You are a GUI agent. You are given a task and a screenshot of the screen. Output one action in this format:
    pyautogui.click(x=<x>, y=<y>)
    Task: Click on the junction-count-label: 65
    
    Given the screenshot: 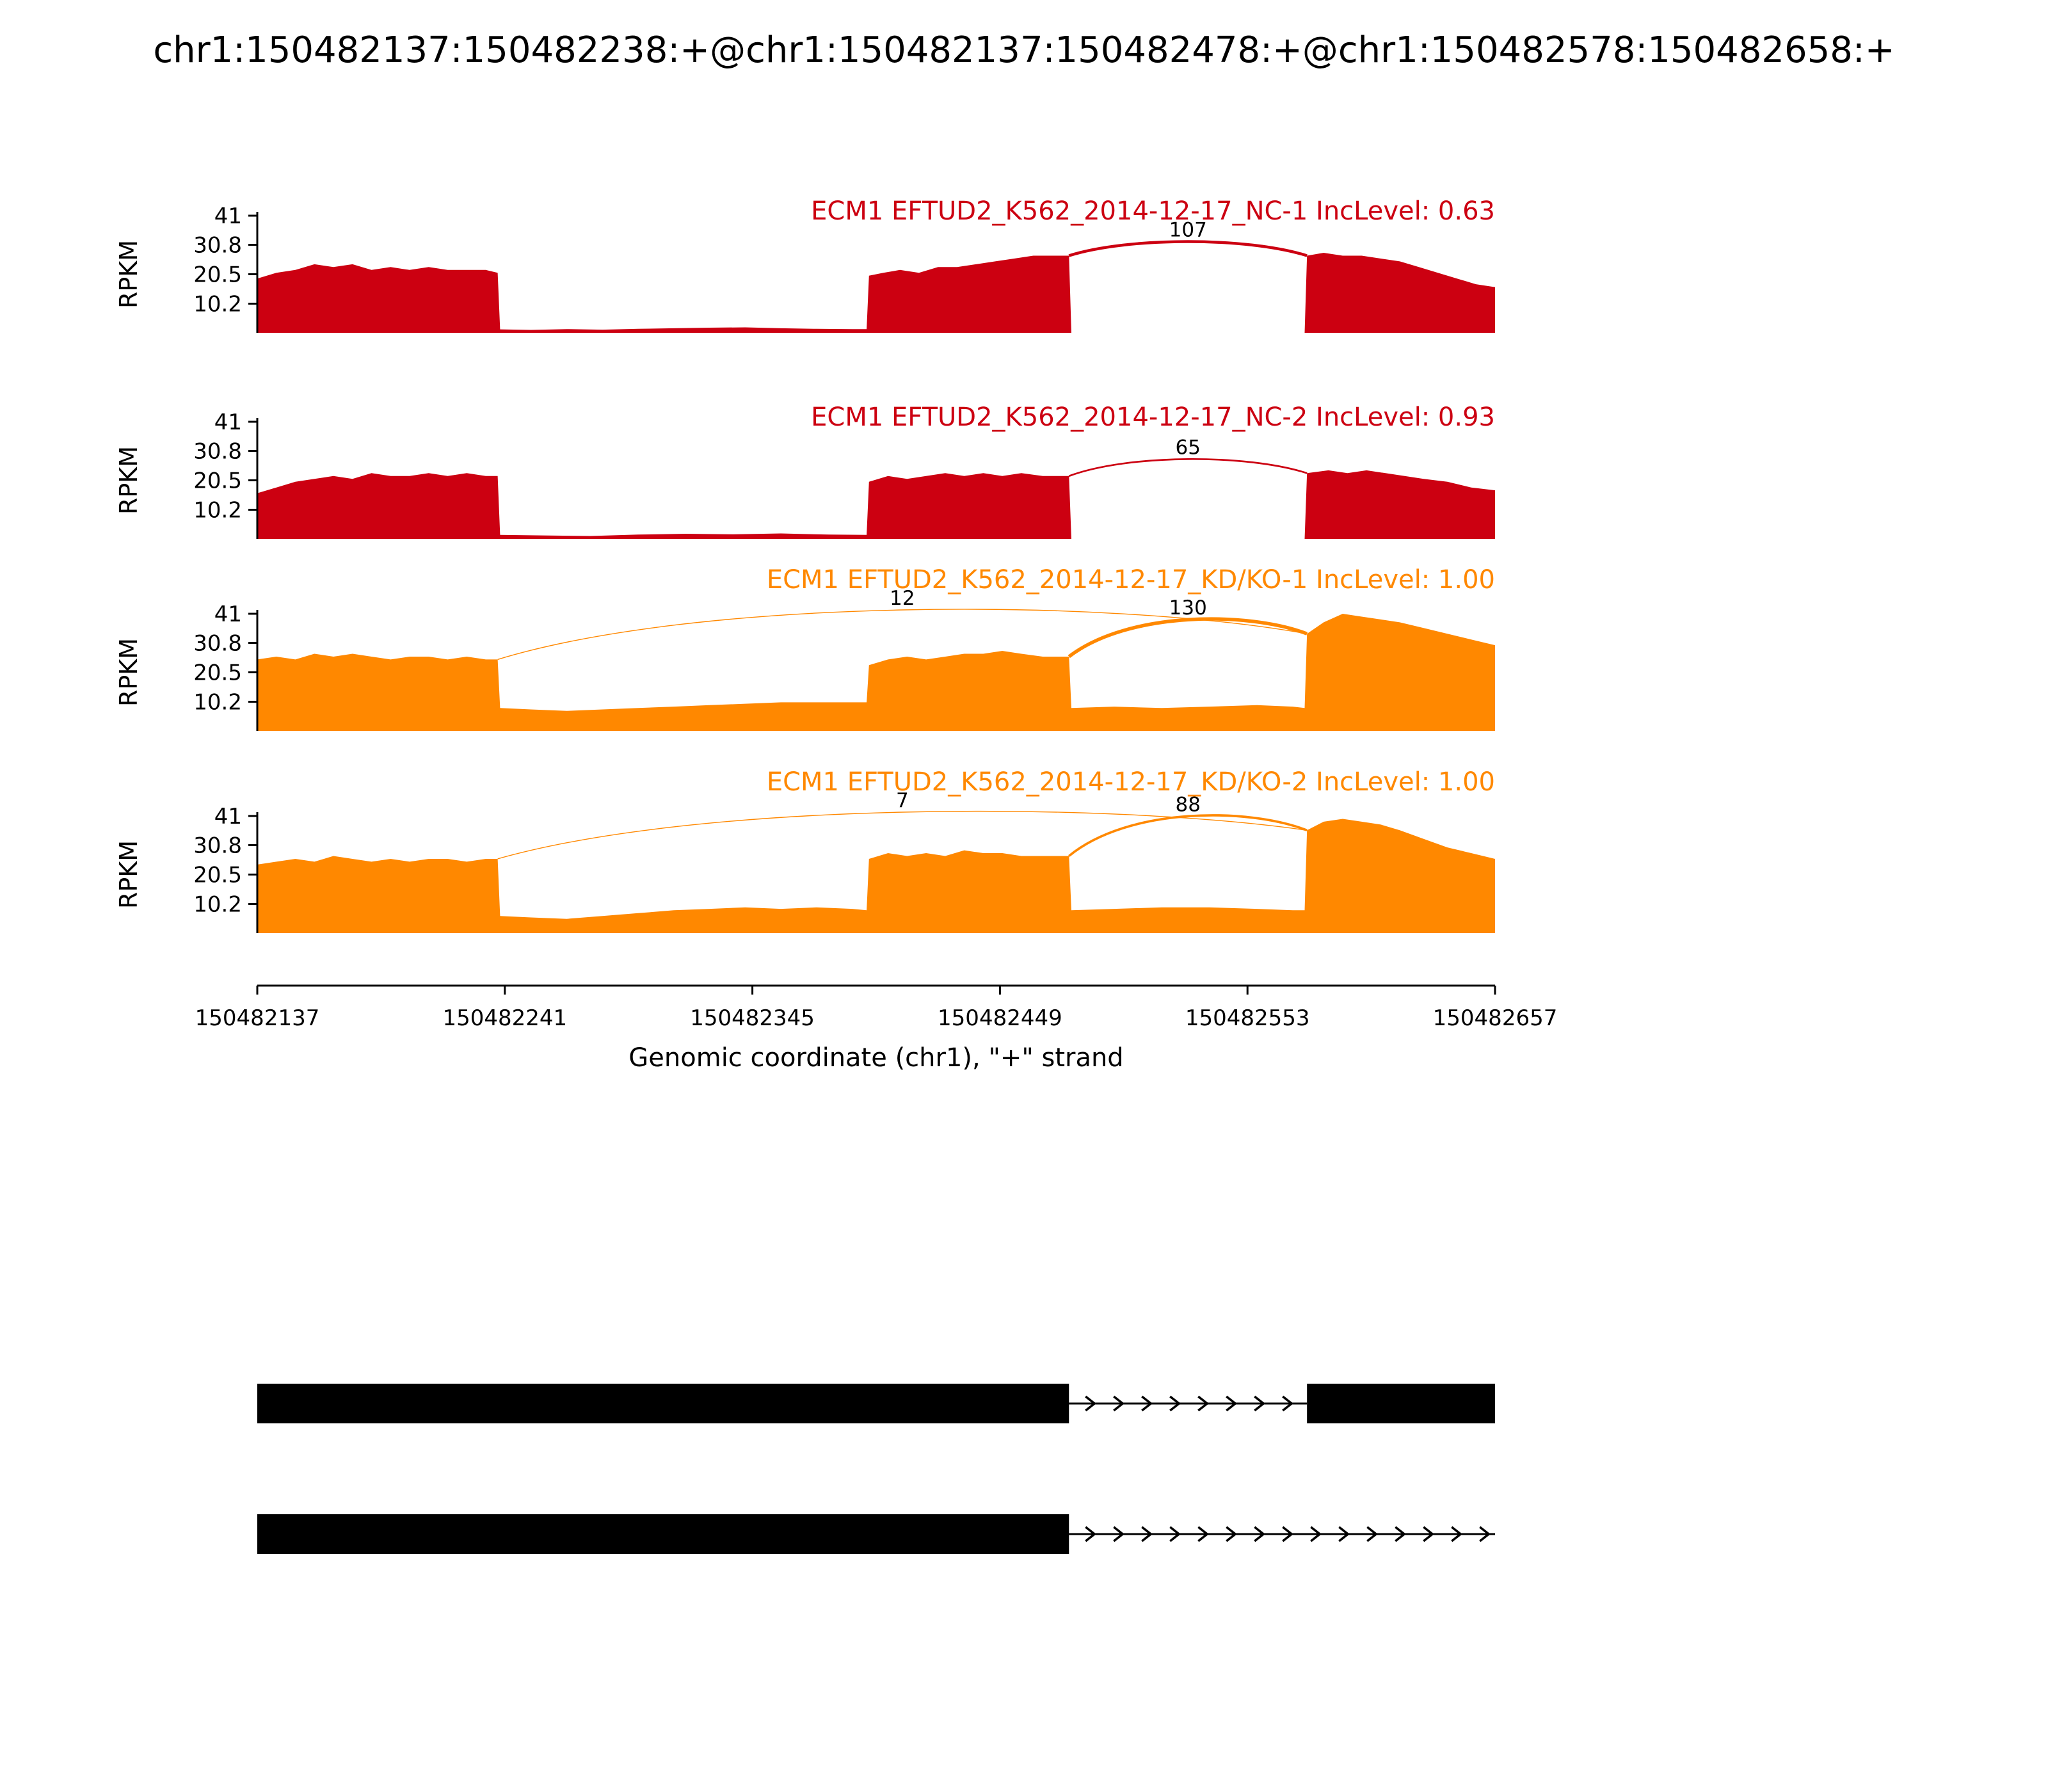 What is the action you would take?
    pyautogui.click(x=1187, y=447)
    